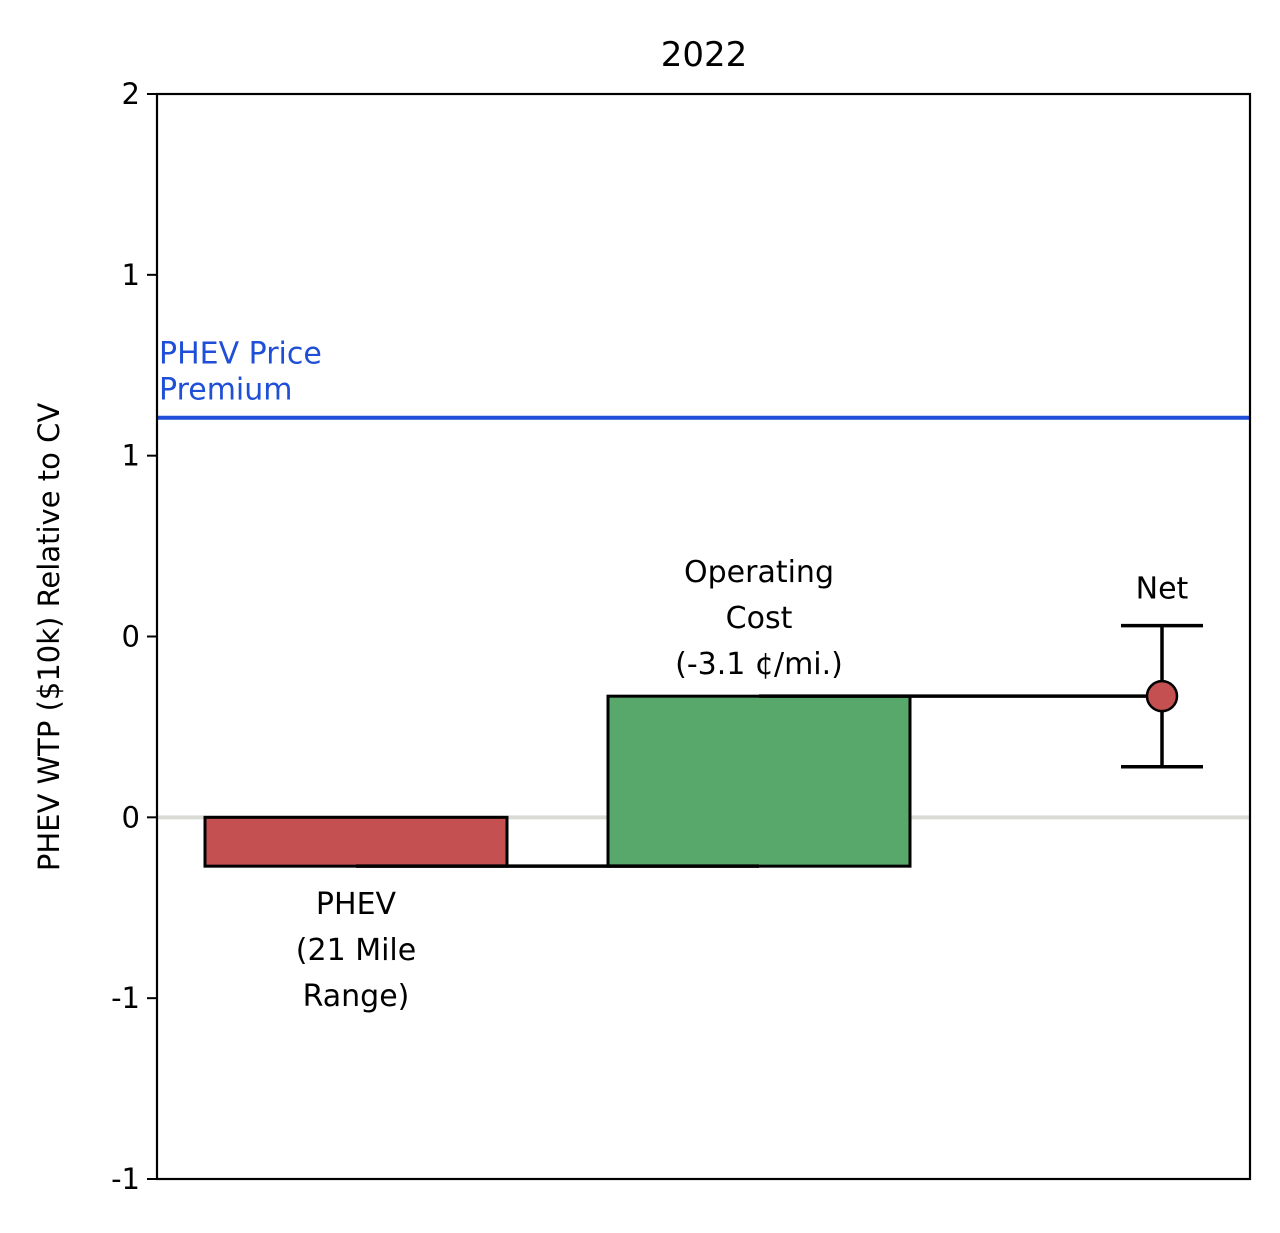 The width and height of the screenshot is (1280, 1233). What do you see at coordinates (1162, 696) in the screenshot?
I see `net-point` at bounding box center [1162, 696].